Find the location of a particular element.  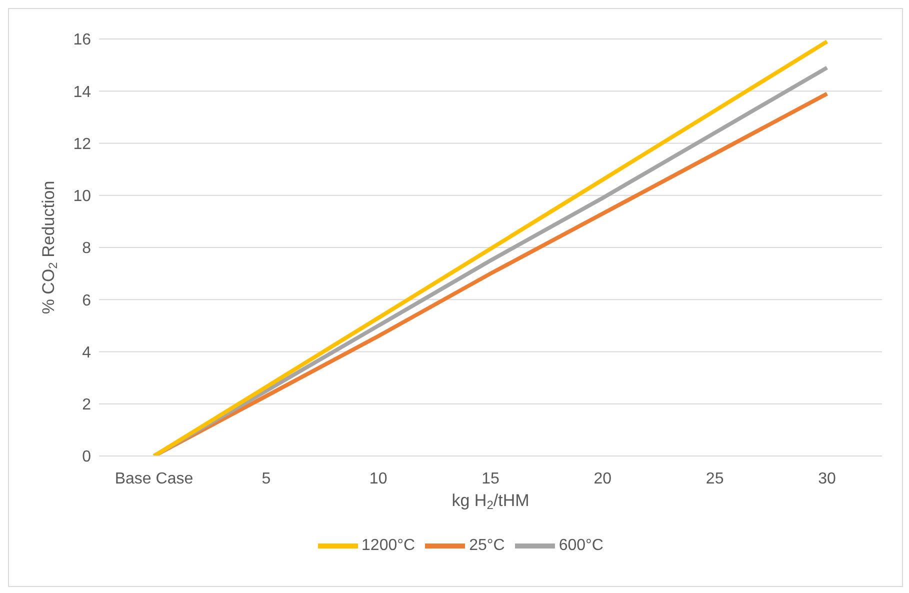

legend-label: 600°C is located at coordinates (581, 545).